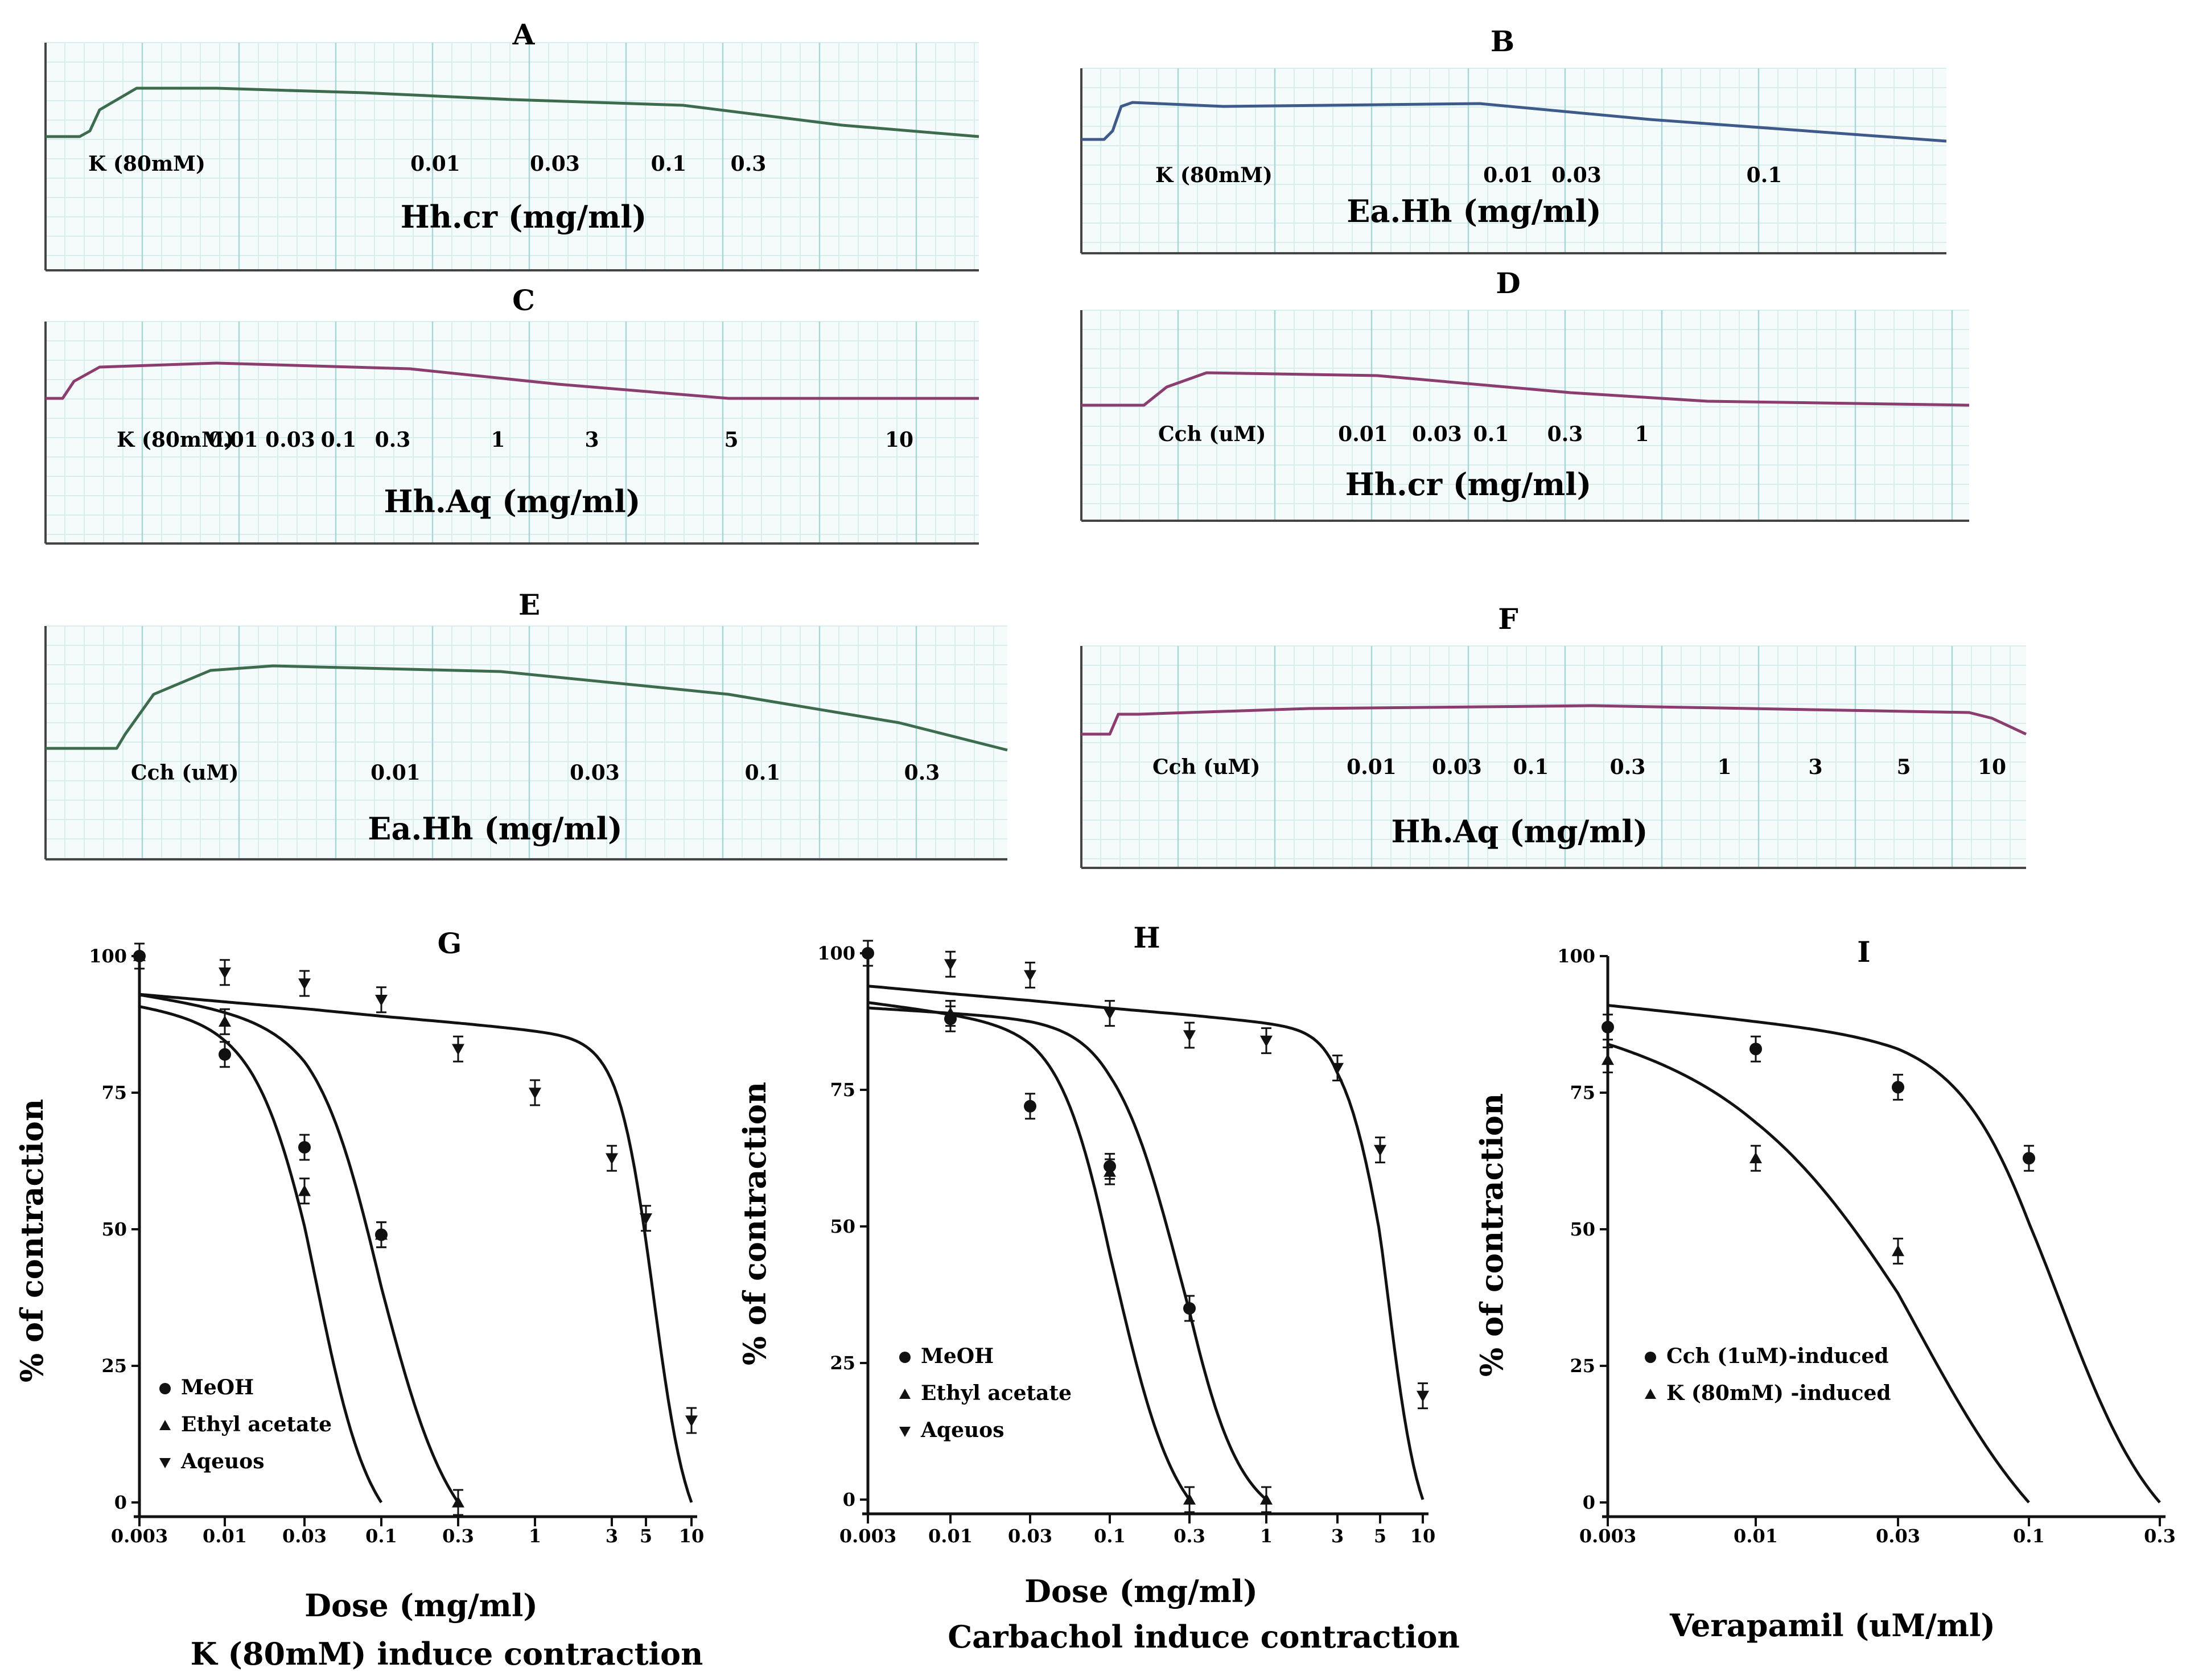 The height and width of the screenshot is (1680, 2186). Describe the element at coordinates (1525, 415) in the screenshot. I see `trace-paper-d` at that location.